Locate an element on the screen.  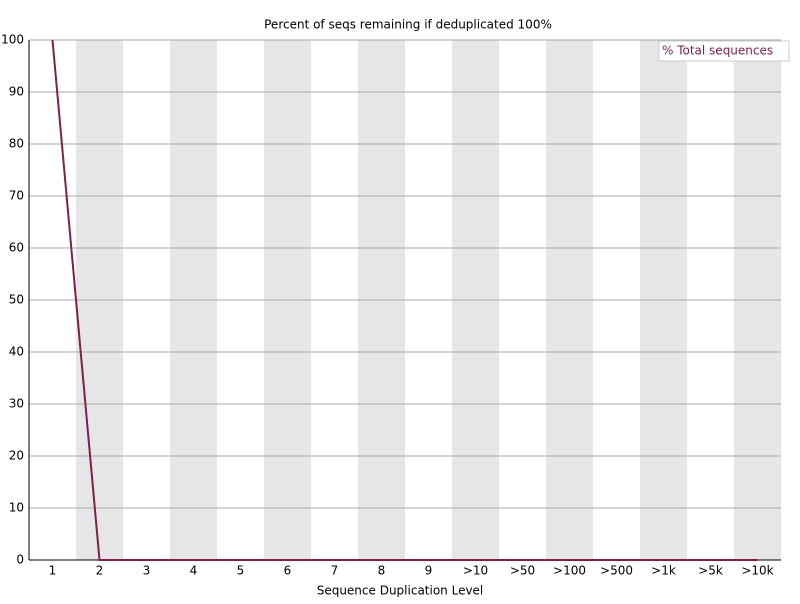
y-tick-label: 80 is located at coordinates (16, 144).